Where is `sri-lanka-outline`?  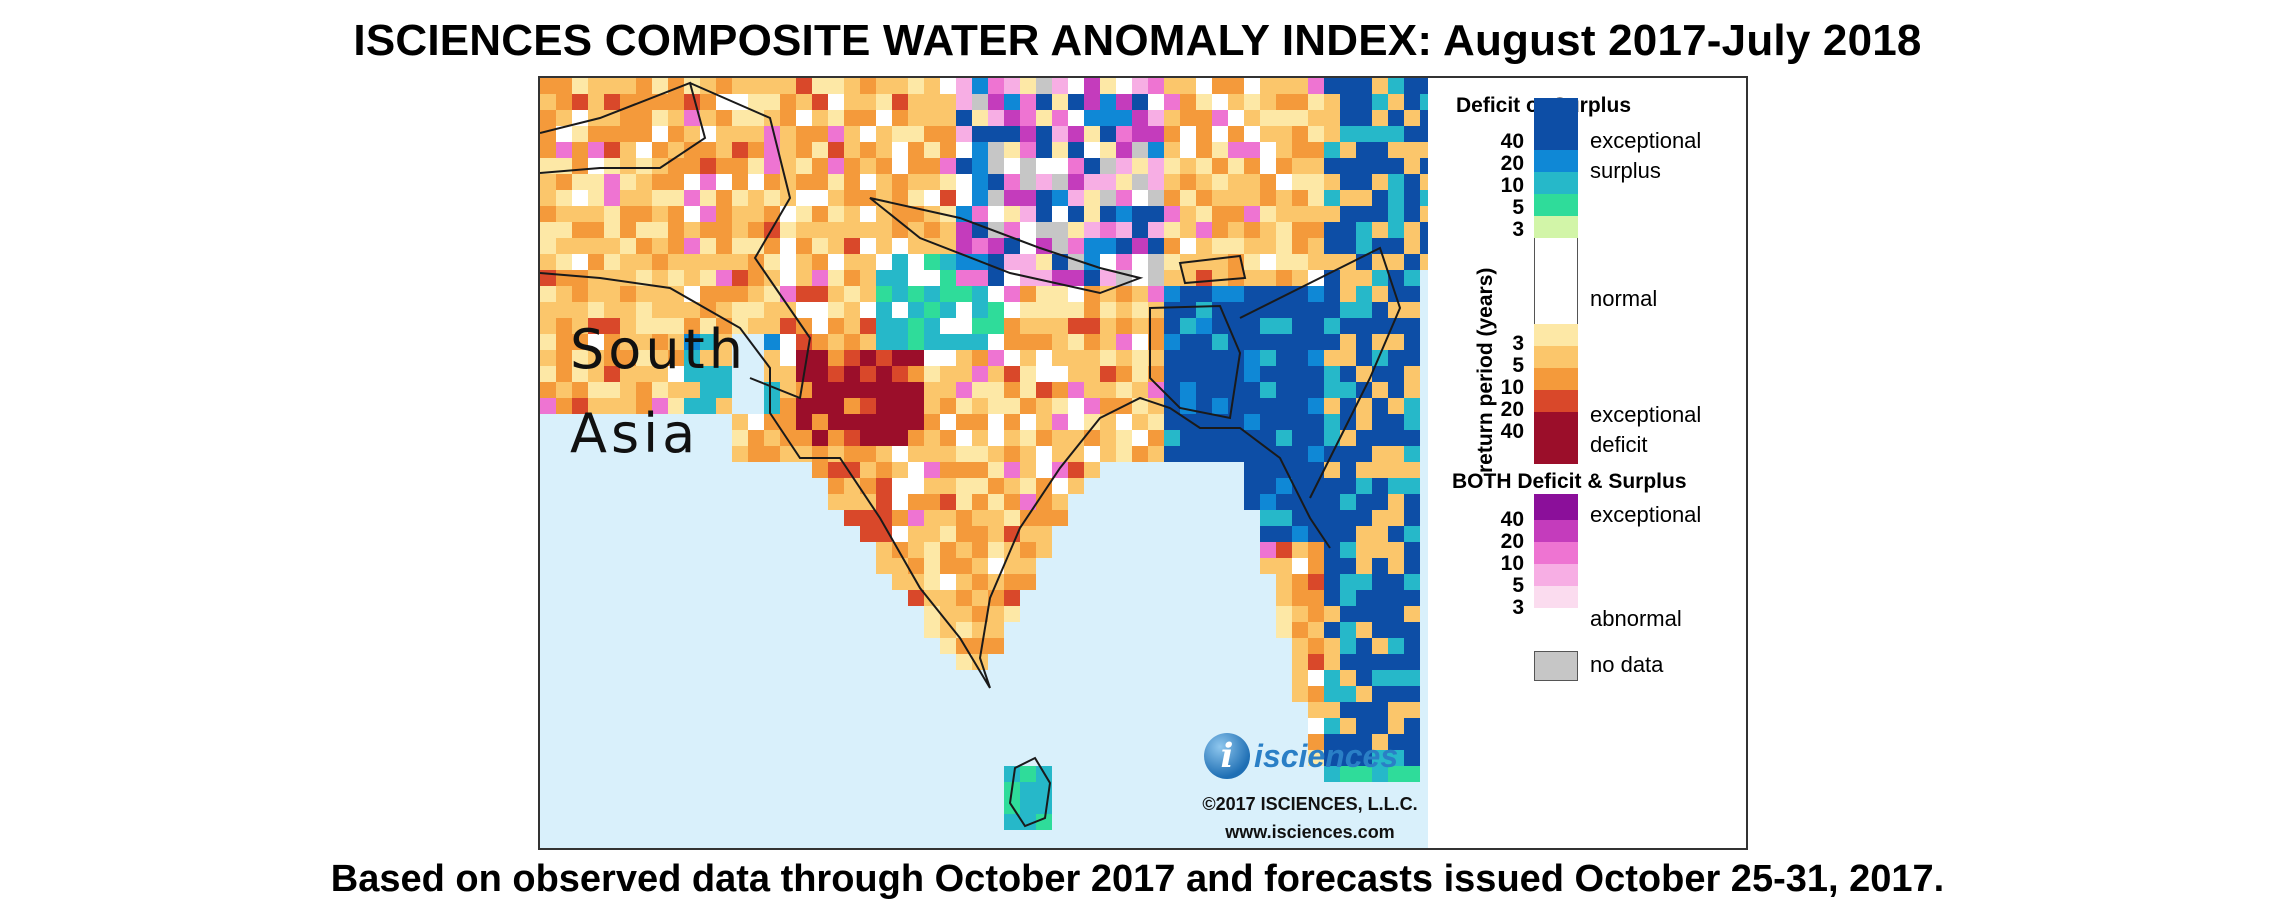
sri-lanka-outline is located at coordinates (1030, 792).